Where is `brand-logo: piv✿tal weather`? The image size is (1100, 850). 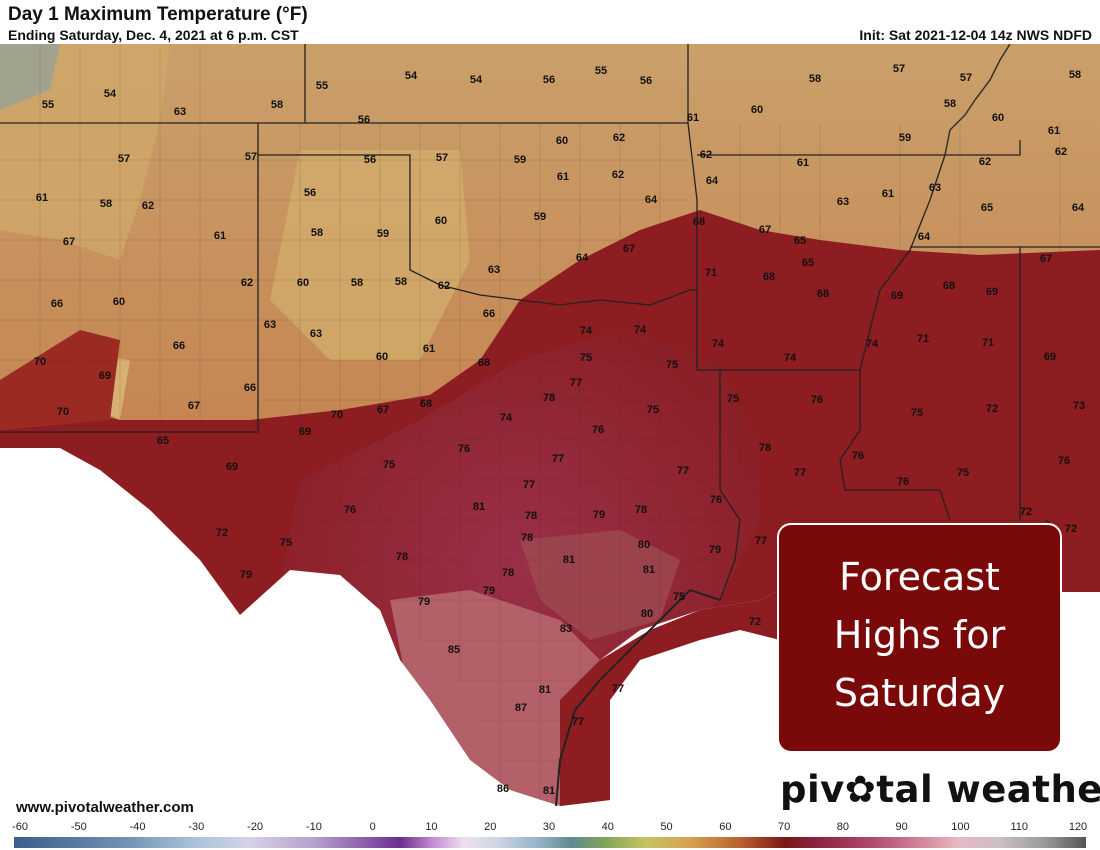
brand-logo: piv✿tal weather is located at coordinates (940, 789).